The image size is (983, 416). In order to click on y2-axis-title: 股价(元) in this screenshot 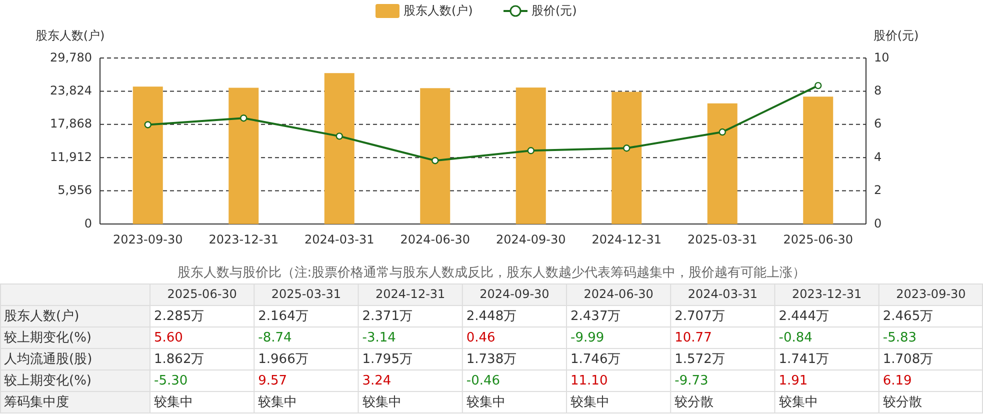, I will do `click(896, 35)`.